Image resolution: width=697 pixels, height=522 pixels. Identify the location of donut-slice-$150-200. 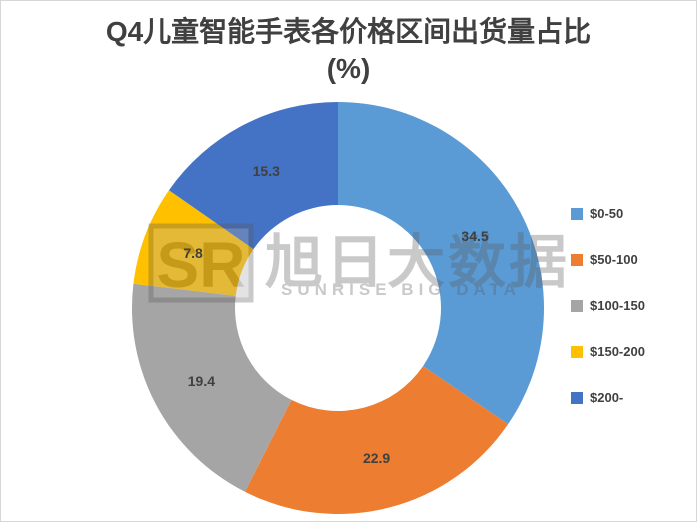
(193, 243).